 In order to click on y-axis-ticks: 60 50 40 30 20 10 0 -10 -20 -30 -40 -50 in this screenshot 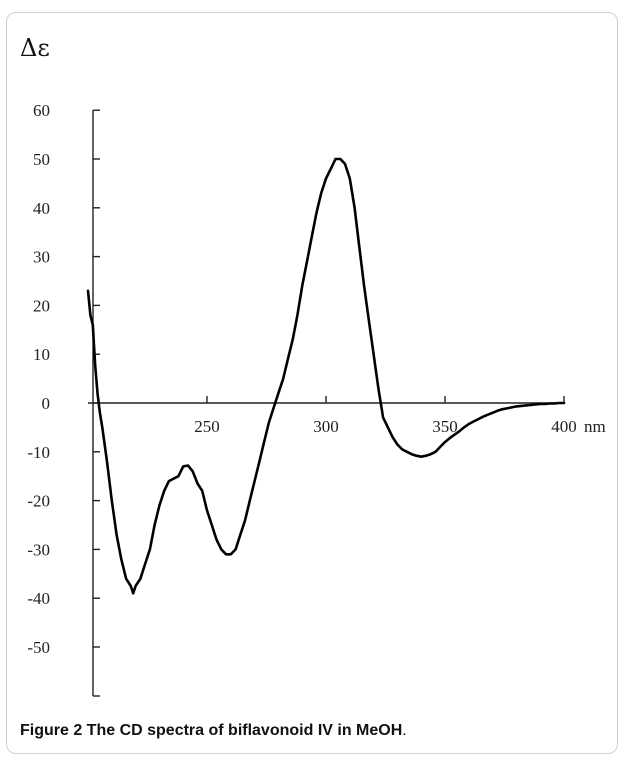, I will do `click(63, 398)`.